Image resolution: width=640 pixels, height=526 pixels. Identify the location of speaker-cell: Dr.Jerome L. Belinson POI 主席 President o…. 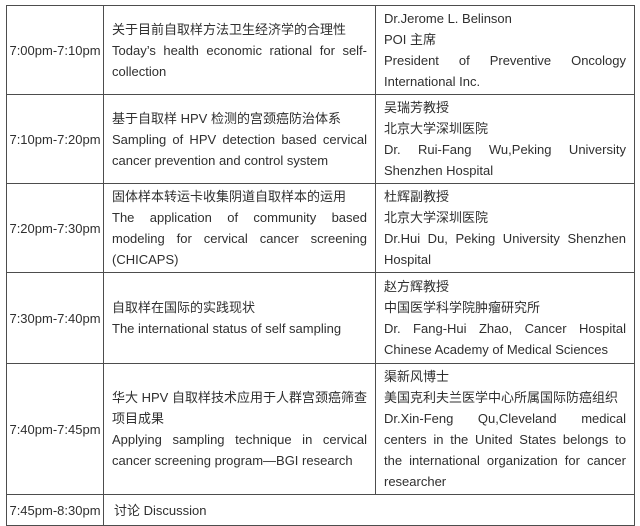
(505, 50).